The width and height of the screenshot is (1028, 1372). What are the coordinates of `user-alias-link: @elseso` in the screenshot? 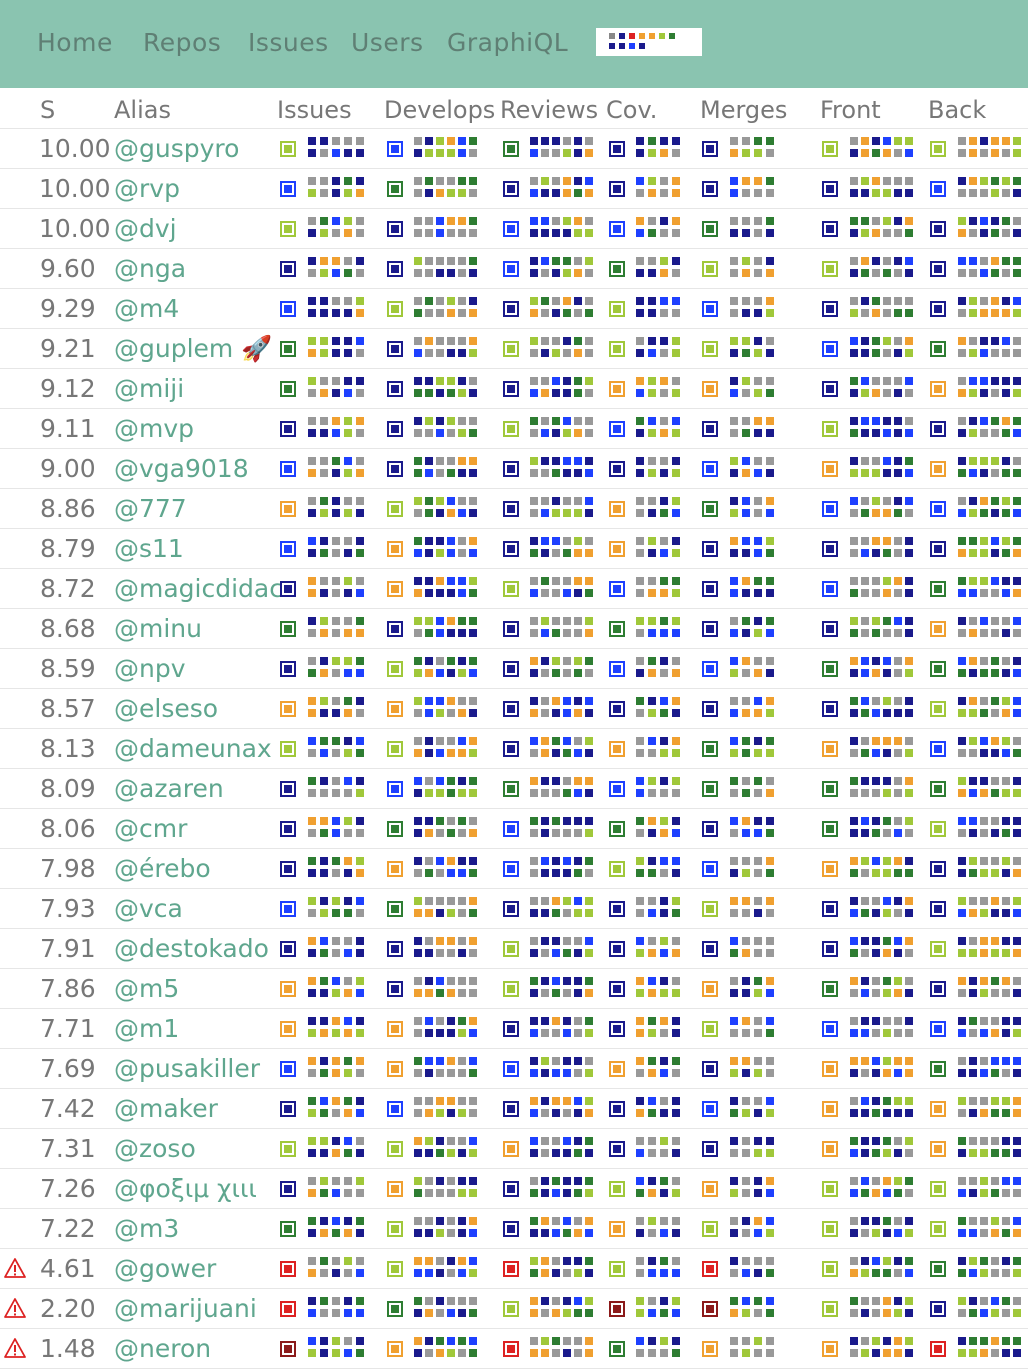 It's located at (166, 708).